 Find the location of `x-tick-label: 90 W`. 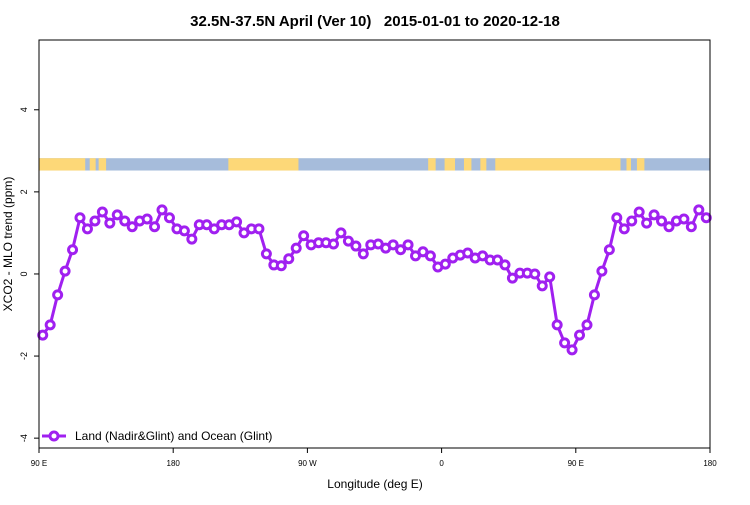

x-tick-label: 90 W is located at coordinates (307, 463).